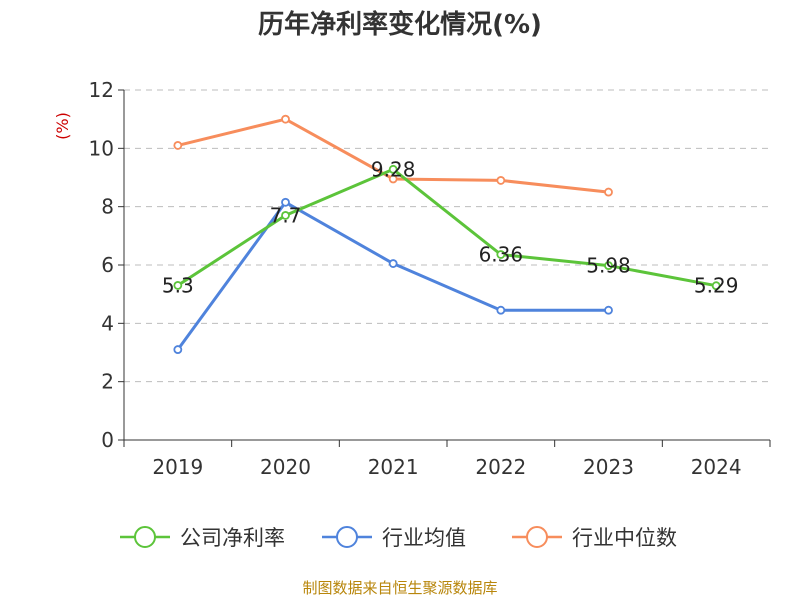  What do you see at coordinates (716, 467) in the screenshot?
I see `x-tick-label: 2024` at bounding box center [716, 467].